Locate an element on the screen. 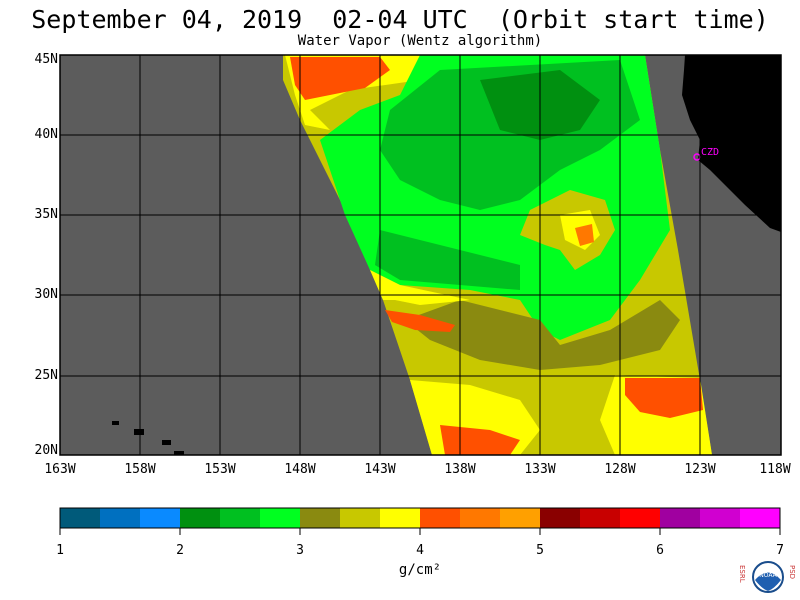  lon-label-153w: 153W is located at coordinates (220, 469).